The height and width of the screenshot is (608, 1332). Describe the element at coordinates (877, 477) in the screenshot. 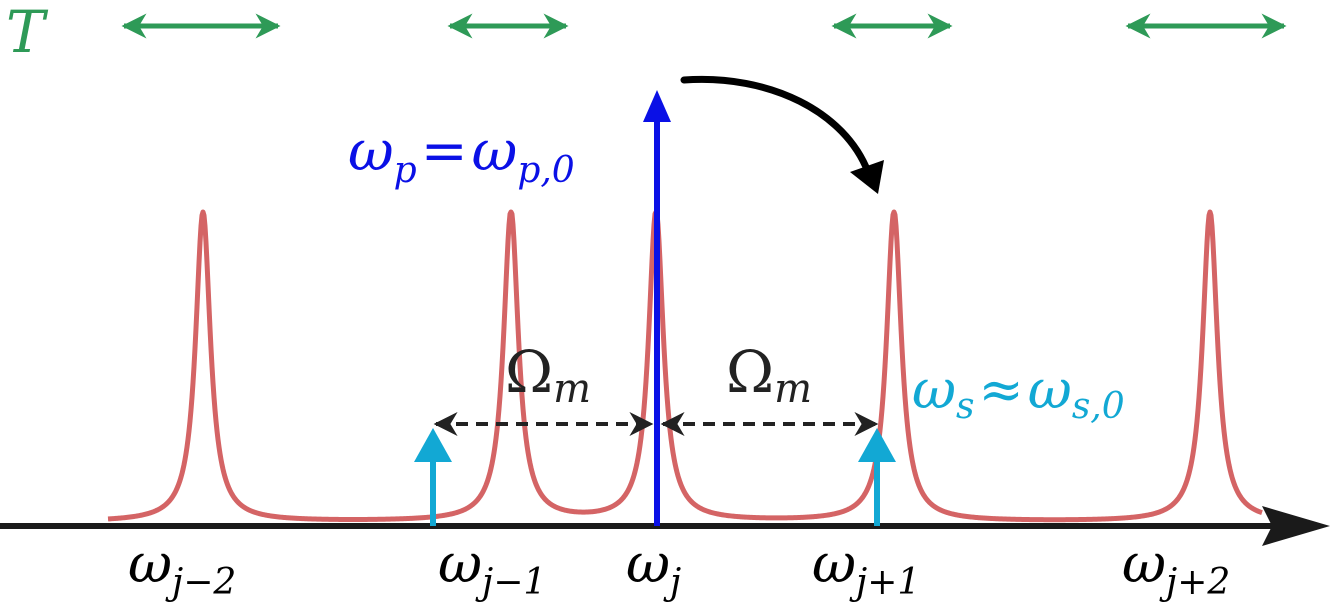

I see `signal-arrow-right` at that location.